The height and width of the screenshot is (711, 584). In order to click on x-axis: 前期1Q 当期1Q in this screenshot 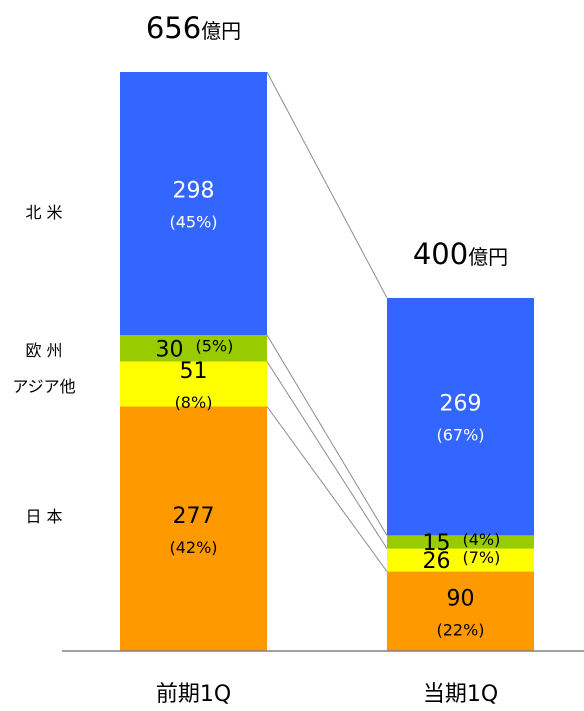, I will do `click(323, 678)`.